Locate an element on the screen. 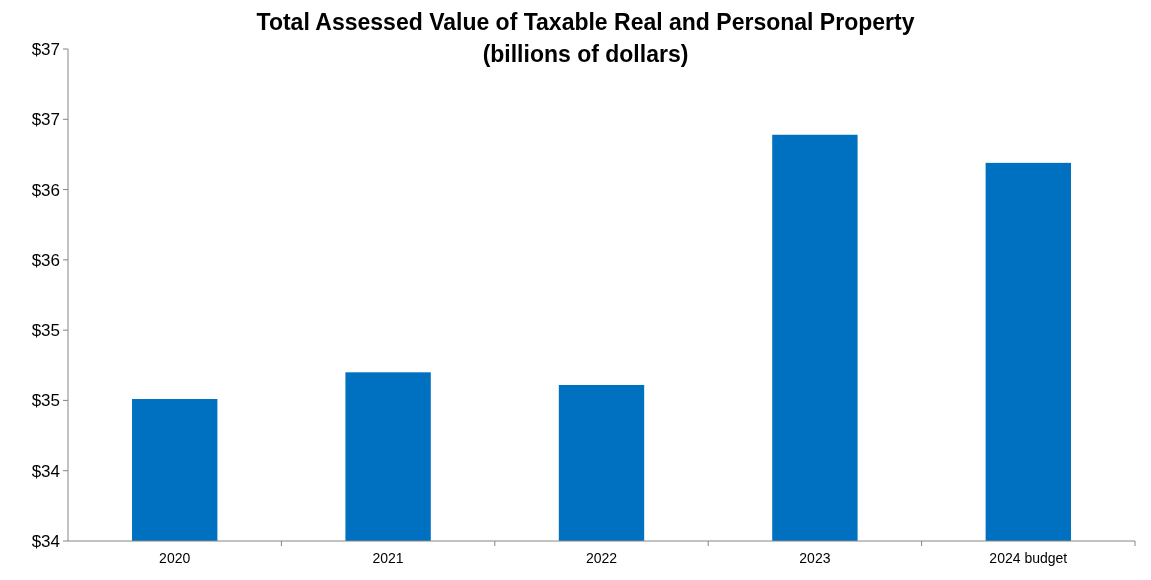 The image size is (1151, 580). x-tick-label: 2022 is located at coordinates (601, 558).